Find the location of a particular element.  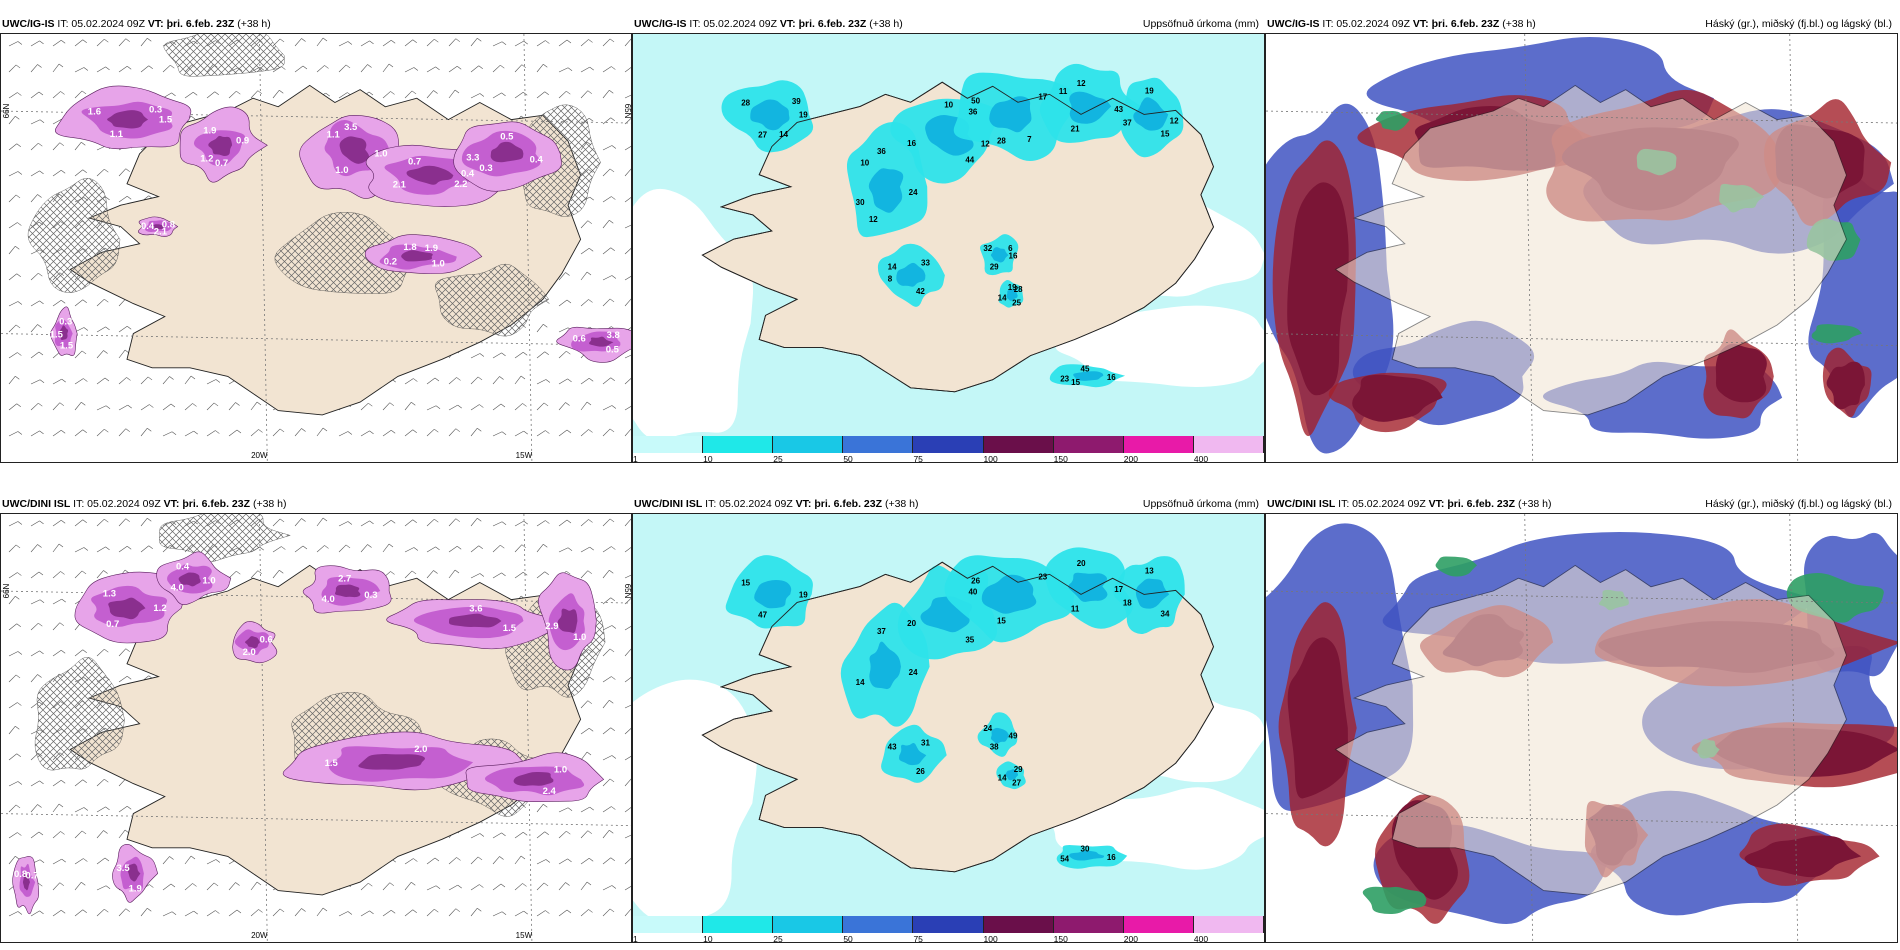

value-label: 35 is located at coordinates (969, 640).